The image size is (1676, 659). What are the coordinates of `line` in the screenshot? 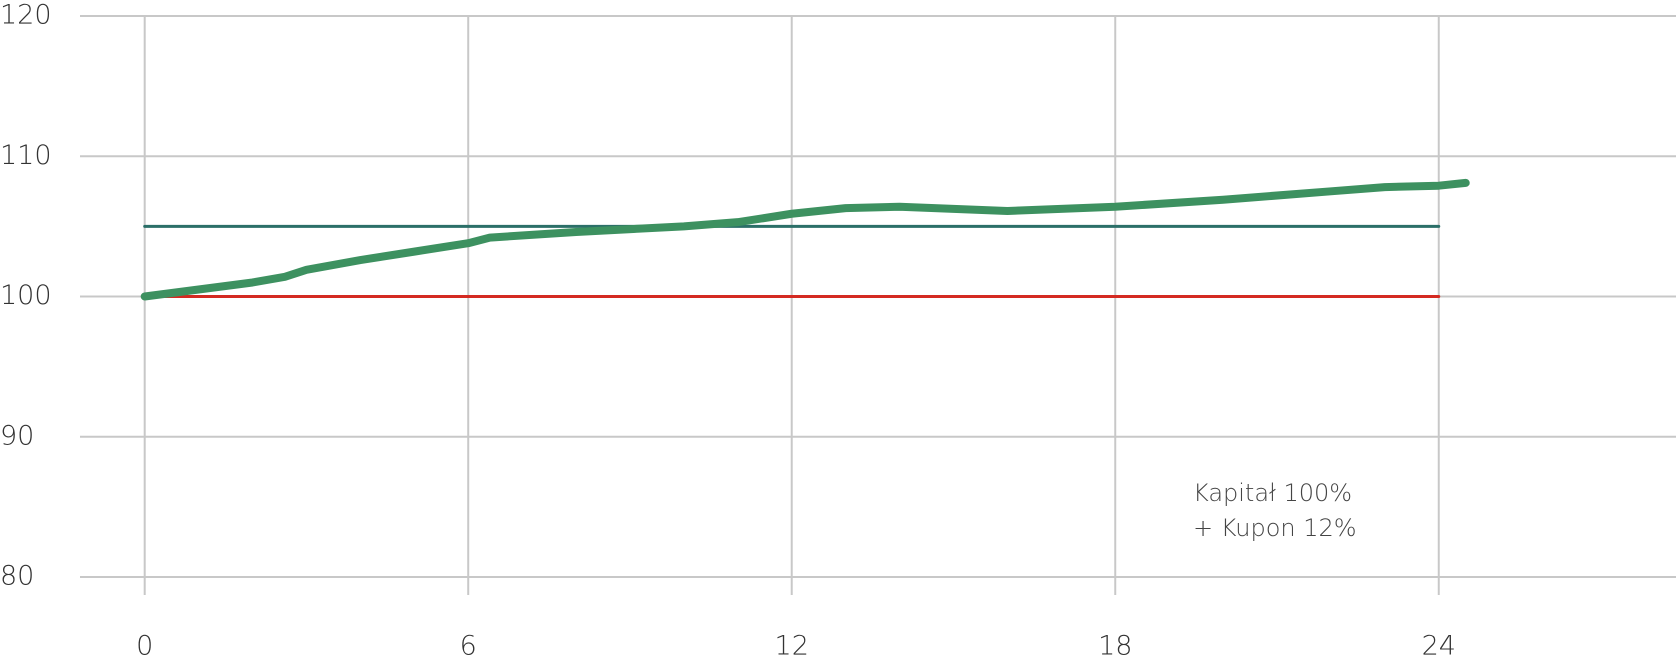 It's located at (805, 239).